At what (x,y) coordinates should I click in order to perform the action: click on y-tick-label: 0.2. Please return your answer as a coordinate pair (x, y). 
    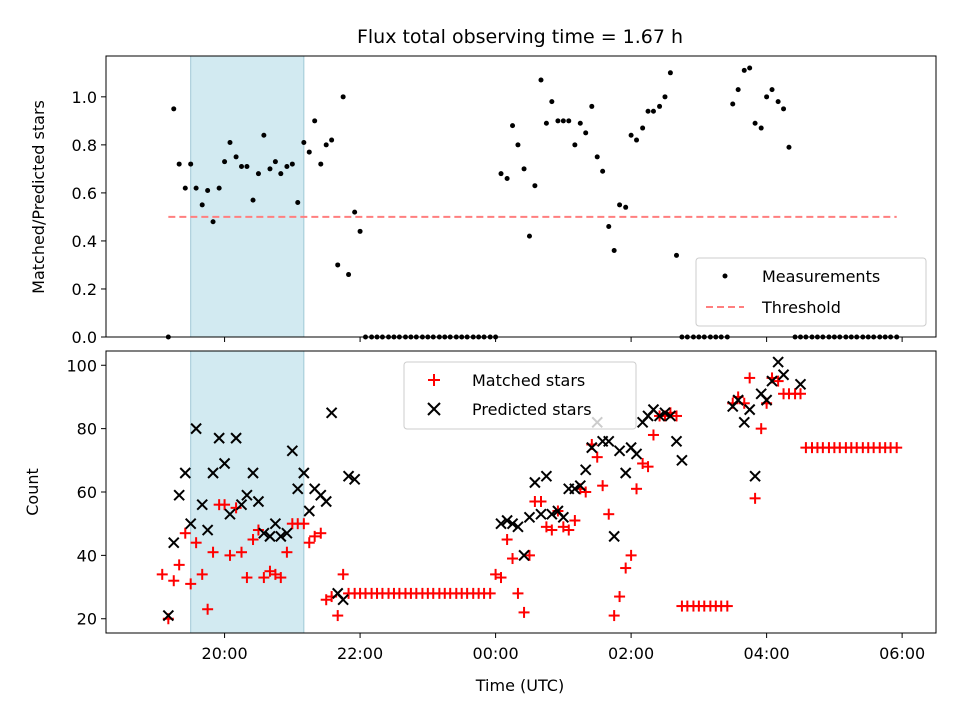
    Looking at the image, I should click on (84, 289).